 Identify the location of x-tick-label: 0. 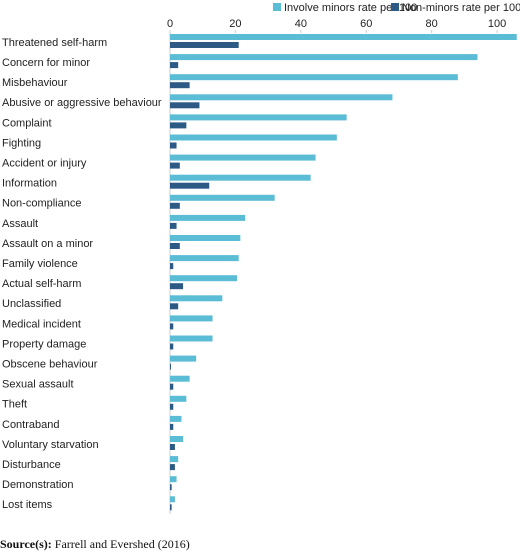
(170, 24).